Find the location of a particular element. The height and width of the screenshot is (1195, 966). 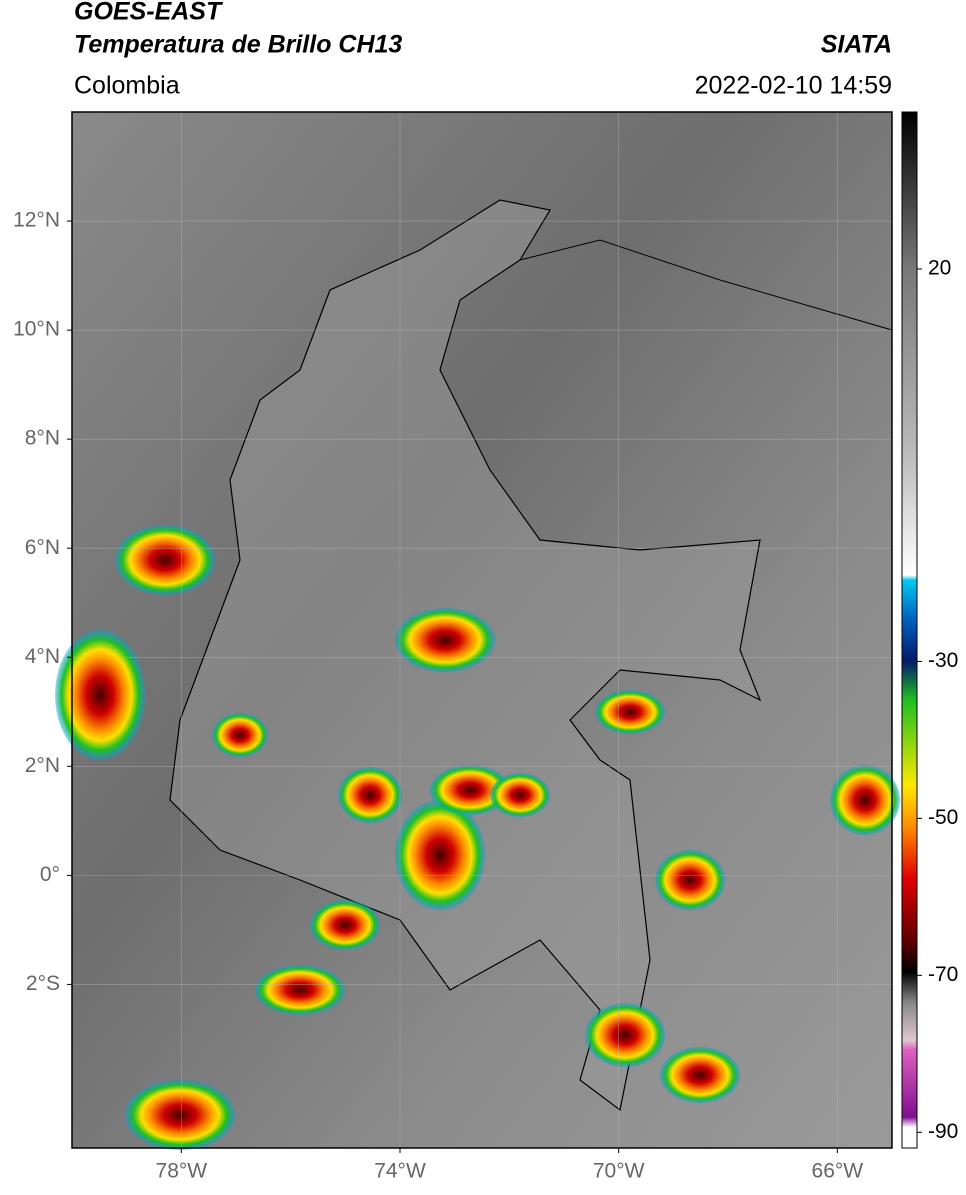

y-tick-label: 2°S is located at coordinates (43, 983).